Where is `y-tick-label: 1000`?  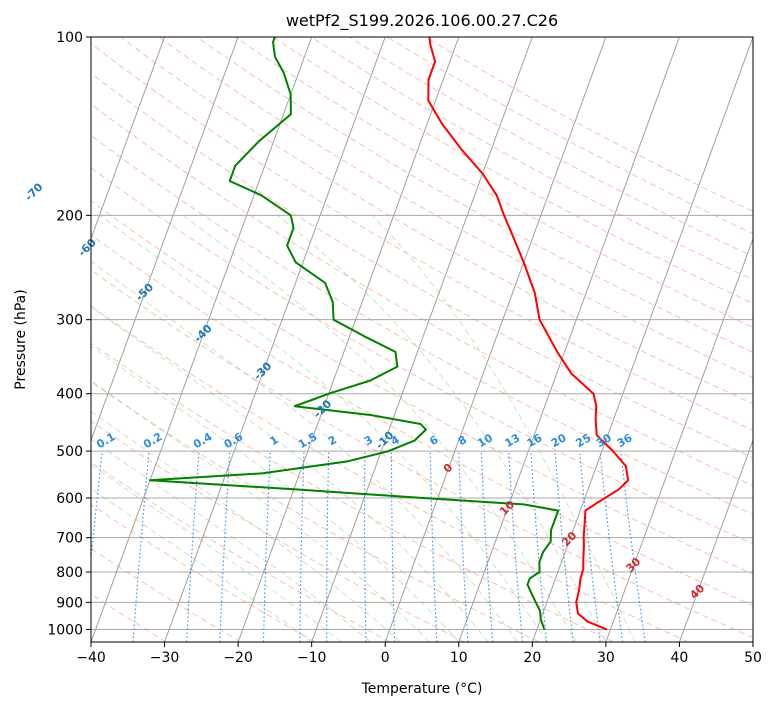
y-tick-label: 1000 is located at coordinates (65, 630).